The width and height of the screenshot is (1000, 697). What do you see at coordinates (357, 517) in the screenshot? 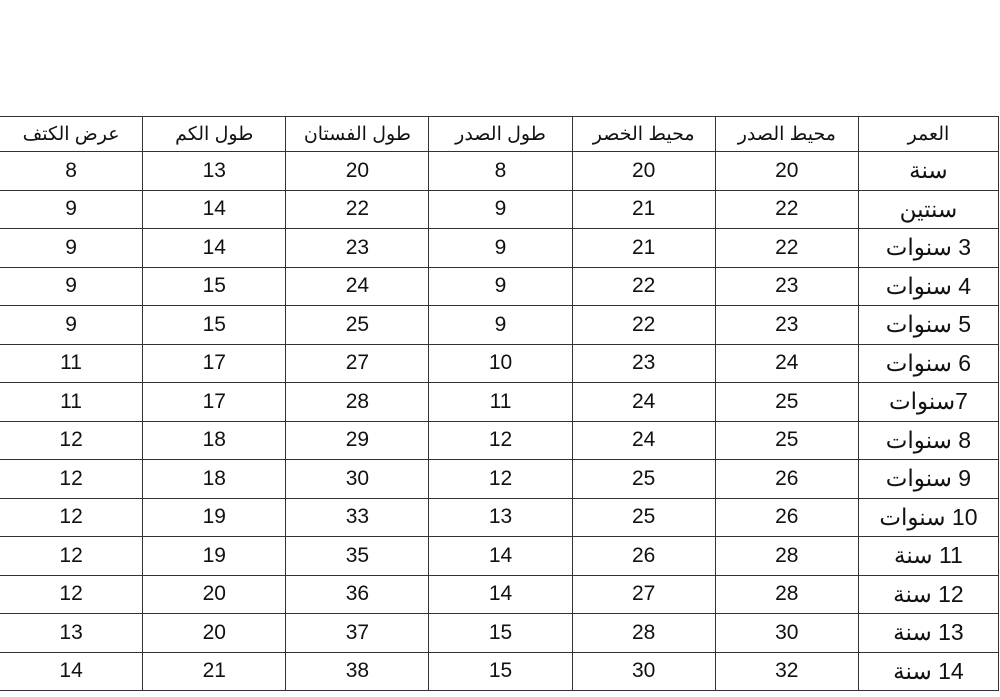
I see `measurement-cell: 33` at bounding box center [357, 517].